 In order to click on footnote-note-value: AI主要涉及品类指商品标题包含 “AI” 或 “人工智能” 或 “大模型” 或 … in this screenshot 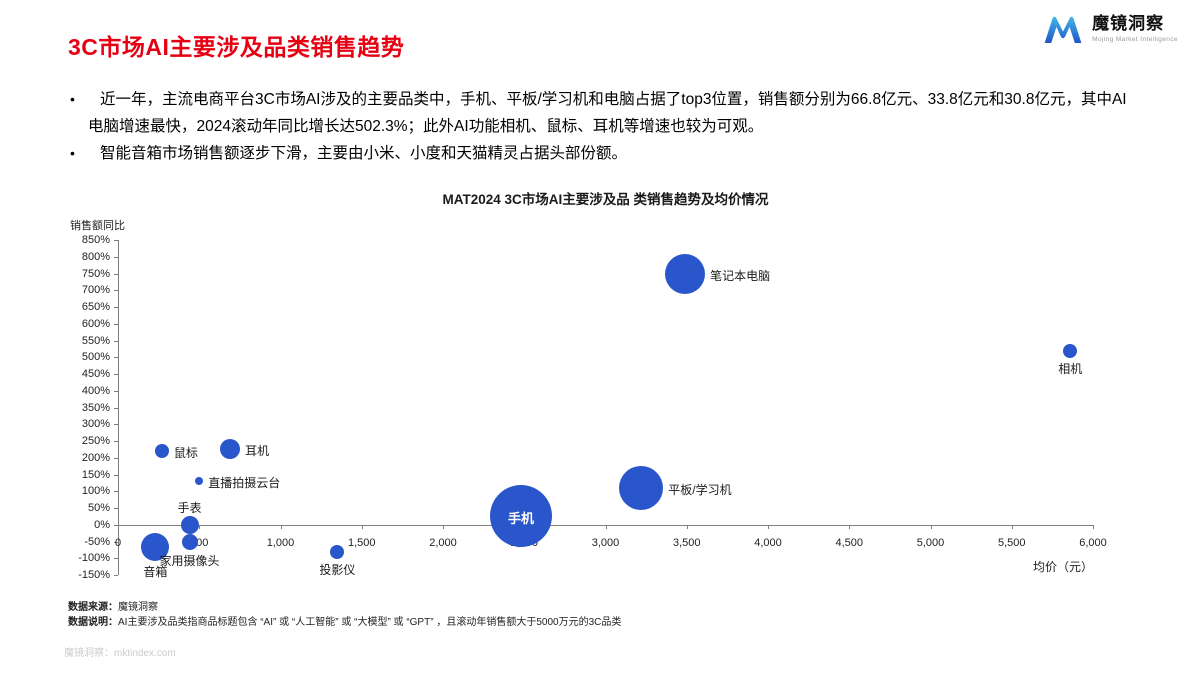, I will do `click(370, 622)`.